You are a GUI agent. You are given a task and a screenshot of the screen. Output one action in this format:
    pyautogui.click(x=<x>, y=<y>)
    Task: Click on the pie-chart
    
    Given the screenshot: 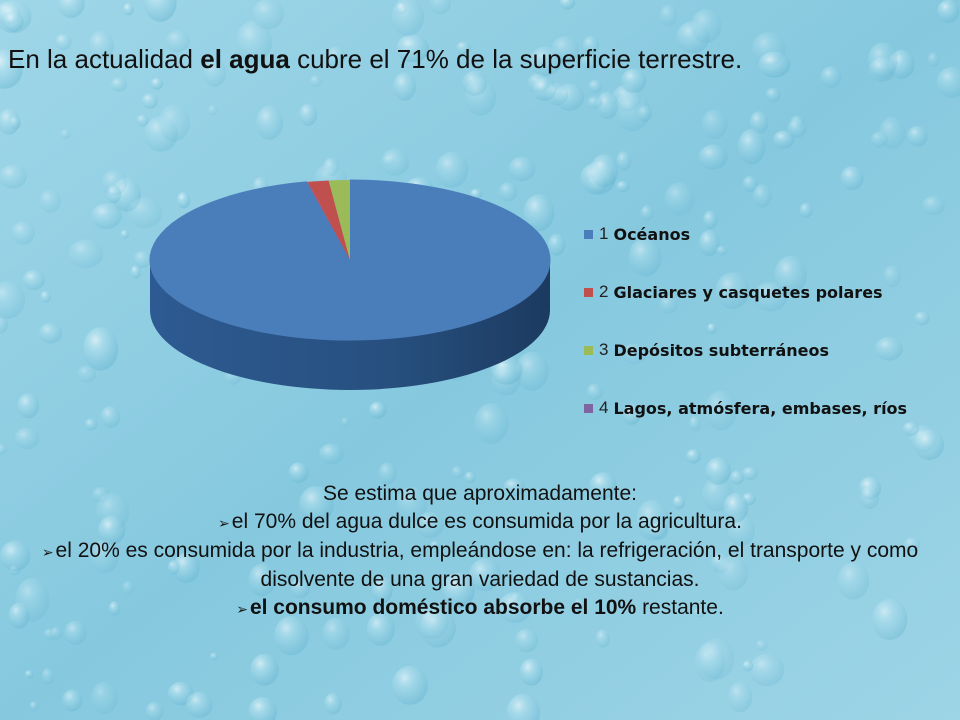 What is the action you would take?
    pyautogui.click(x=350, y=284)
    